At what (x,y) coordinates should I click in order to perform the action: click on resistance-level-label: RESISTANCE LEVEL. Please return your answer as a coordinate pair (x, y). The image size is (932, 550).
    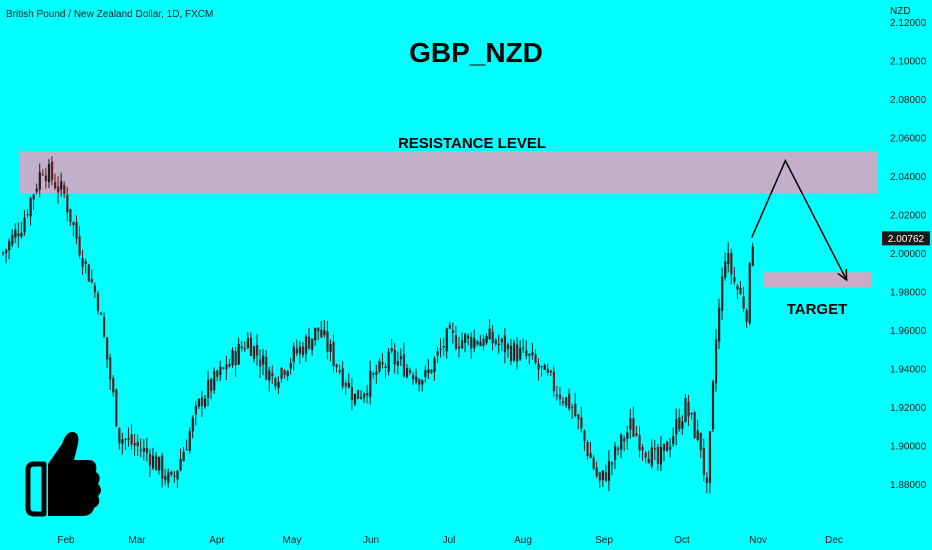
    Looking at the image, I should click on (472, 143).